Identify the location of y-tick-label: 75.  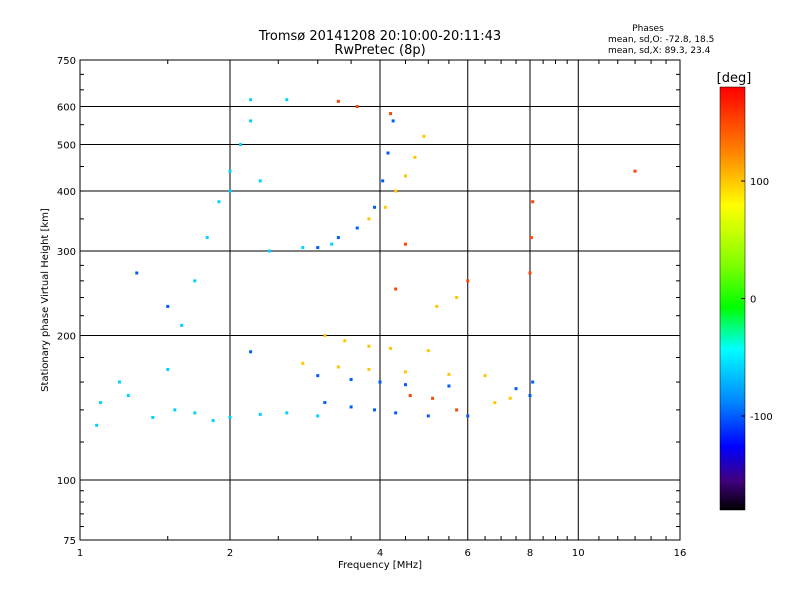
(69, 541).